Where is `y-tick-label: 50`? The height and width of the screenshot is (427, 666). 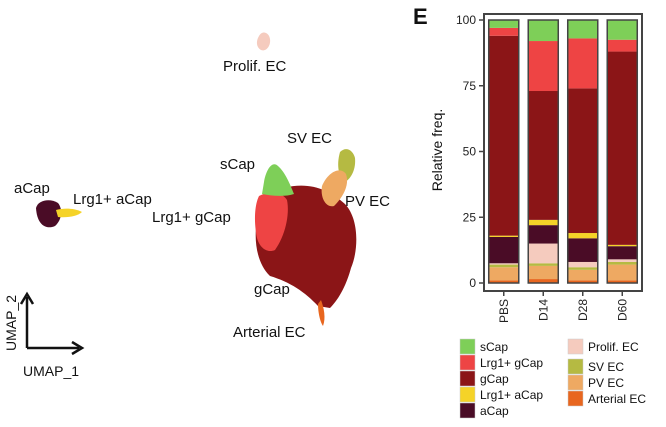 y-tick-label: 50 is located at coordinates (470, 152).